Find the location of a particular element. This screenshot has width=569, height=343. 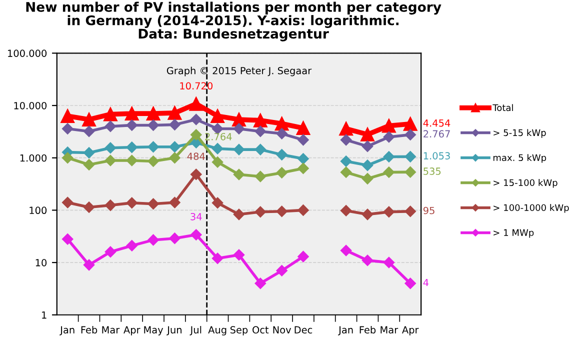

x-tick-label: Mar is located at coordinates (389, 330).